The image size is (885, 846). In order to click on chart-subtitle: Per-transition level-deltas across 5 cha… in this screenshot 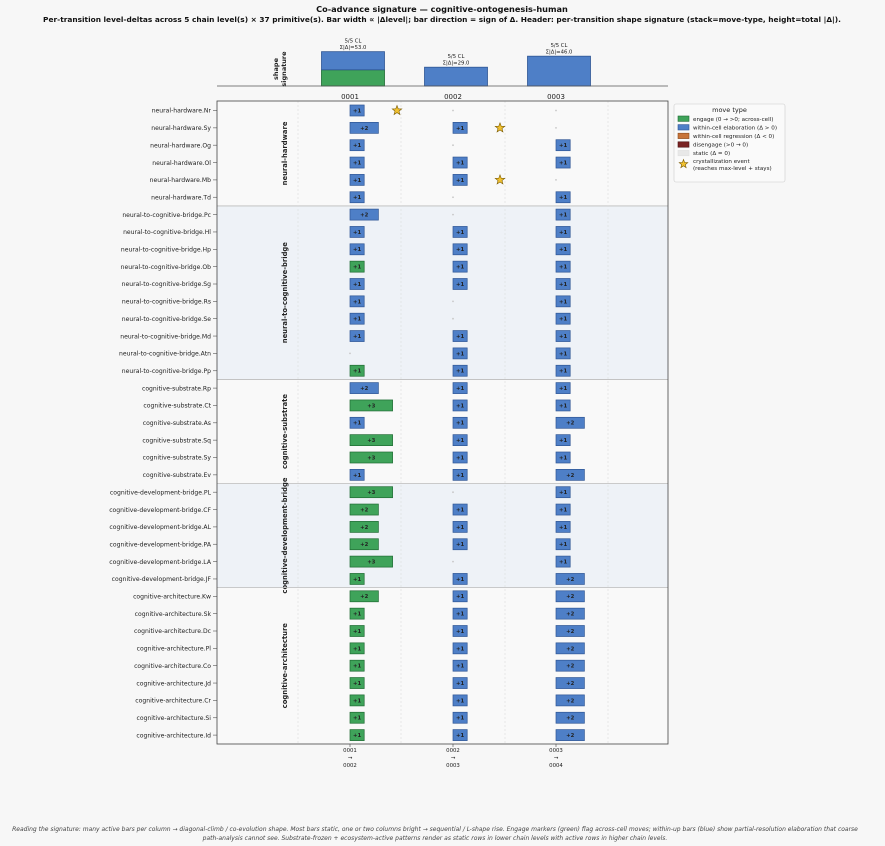, I will do `click(442, 20)`.